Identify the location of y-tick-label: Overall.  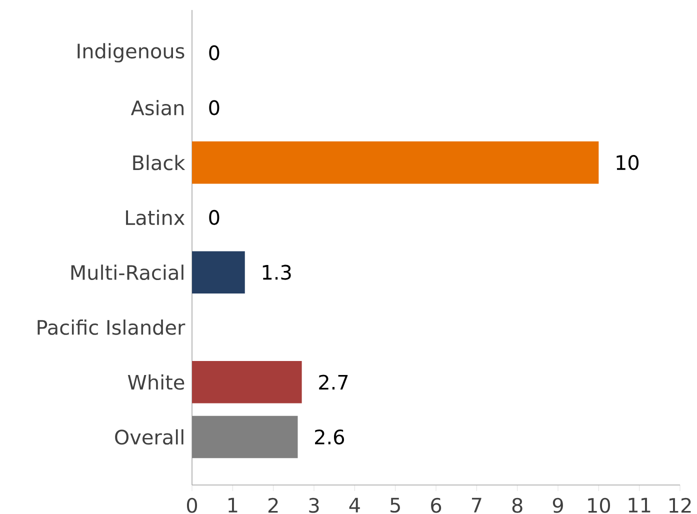
(149, 437).